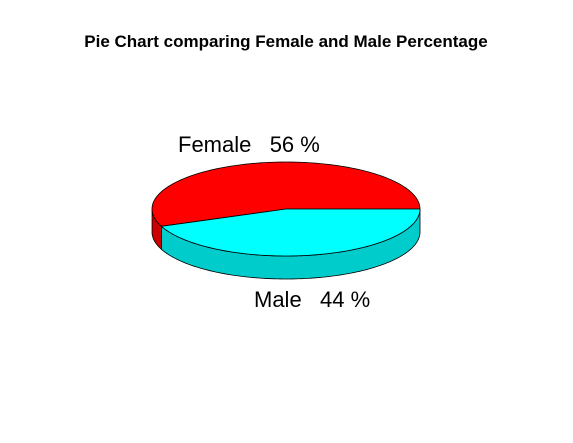 This screenshot has width=573, height=443. What do you see at coordinates (249, 144) in the screenshot?
I see `slice-label-female: Female 56 %` at bounding box center [249, 144].